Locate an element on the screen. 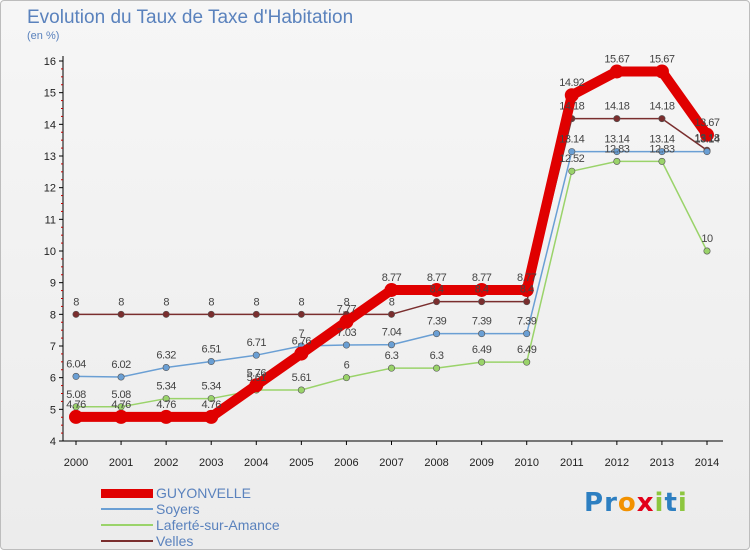 Image resolution: width=750 pixels, height=550 pixels. x-tick-label: 2001 is located at coordinates (121, 463).